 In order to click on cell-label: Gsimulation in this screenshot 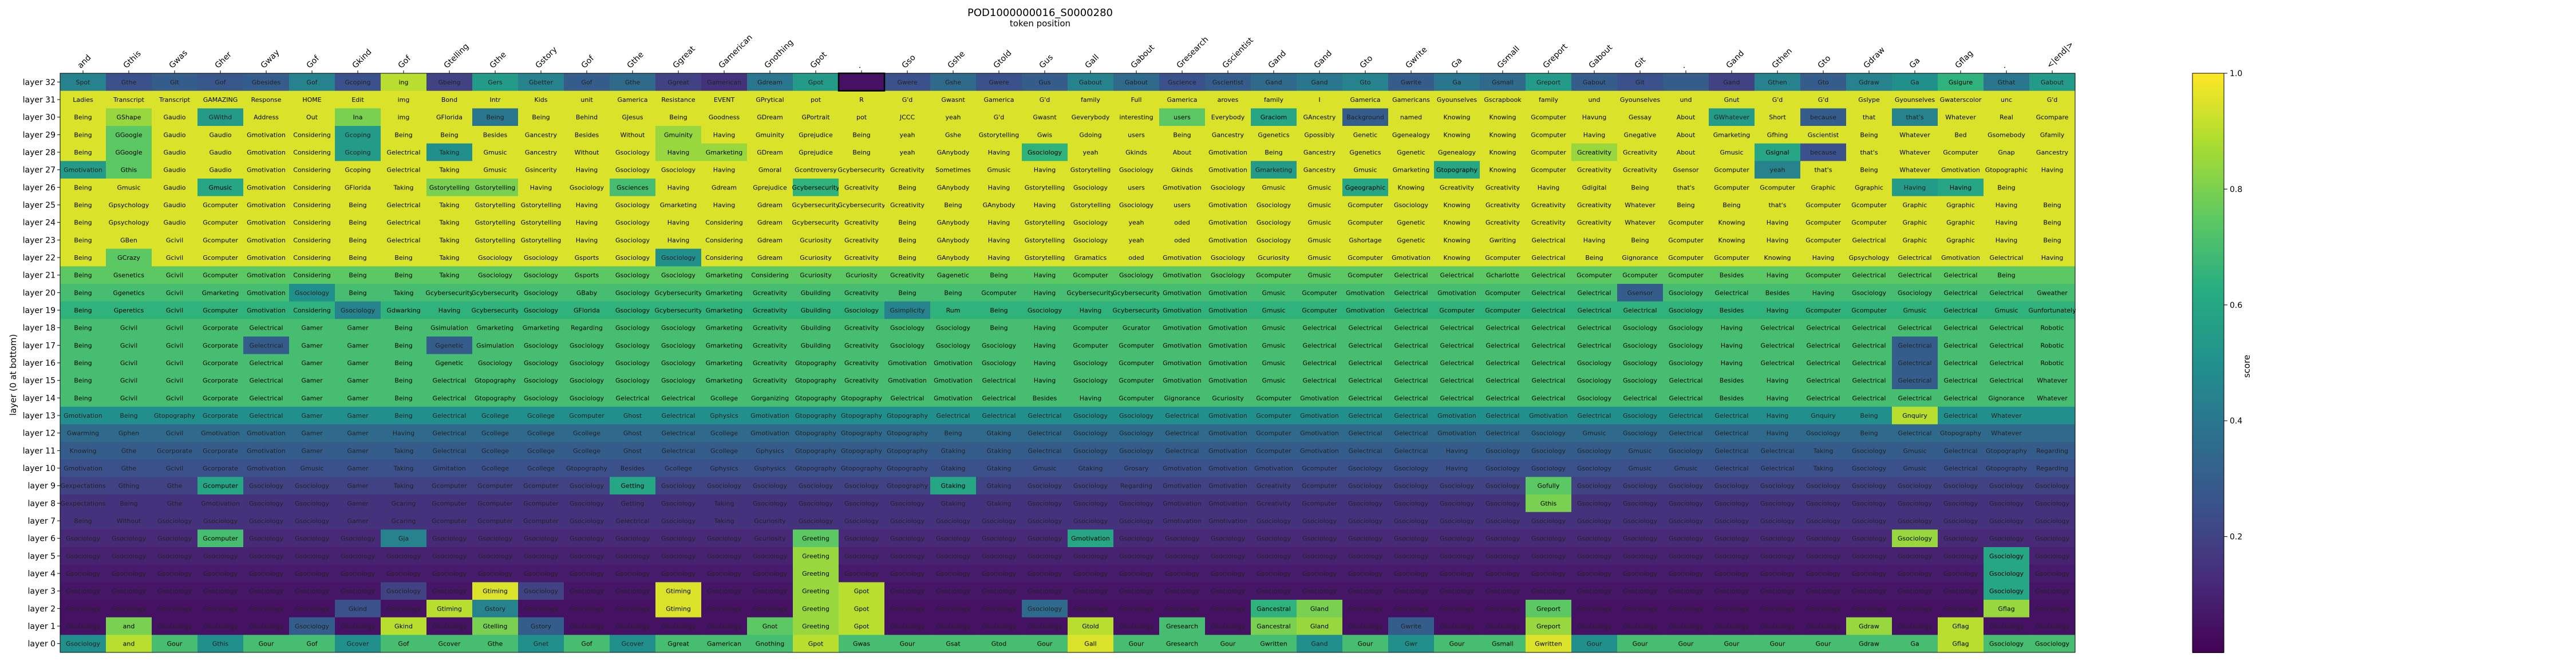, I will do `click(449, 328)`.